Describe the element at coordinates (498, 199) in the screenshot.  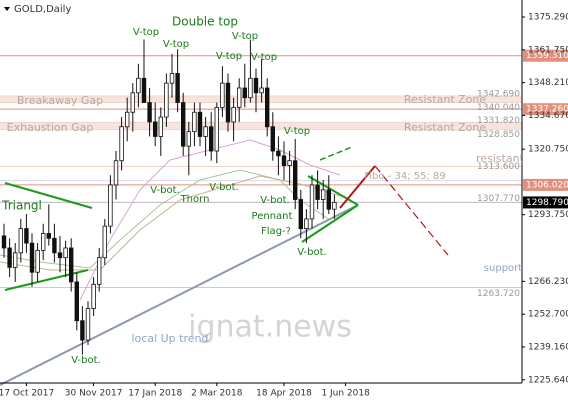
I see `level-label: 1307.770` at that location.